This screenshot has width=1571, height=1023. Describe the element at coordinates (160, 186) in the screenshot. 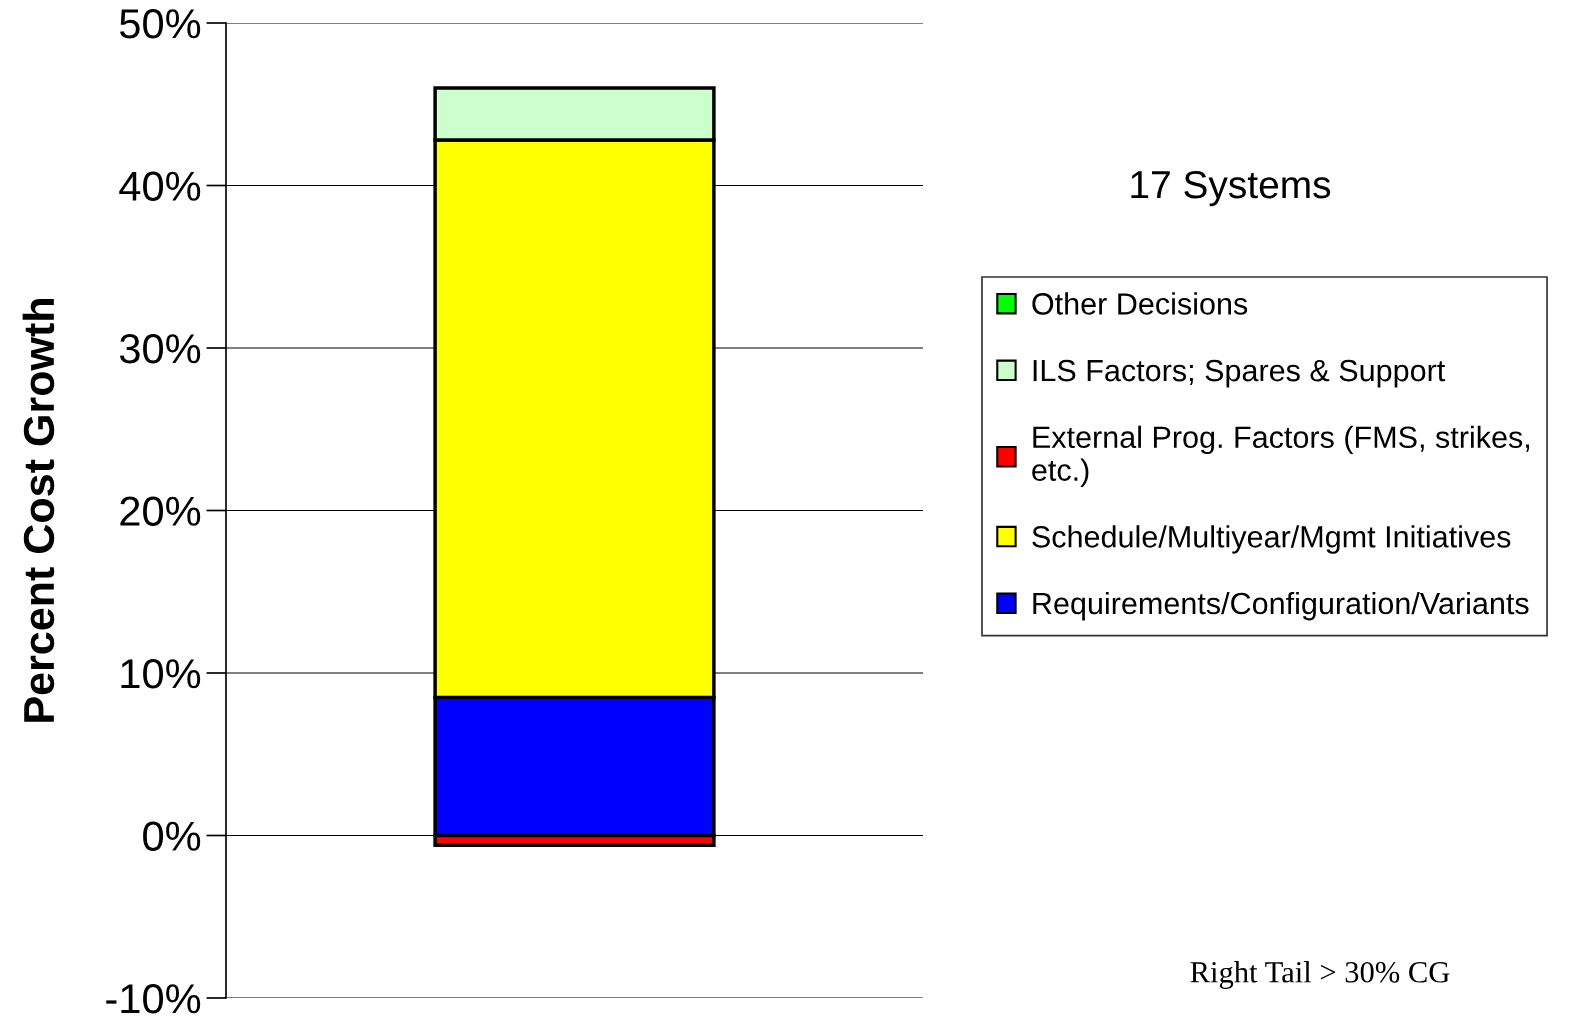

I see `y-tick-label: 40%` at that location.